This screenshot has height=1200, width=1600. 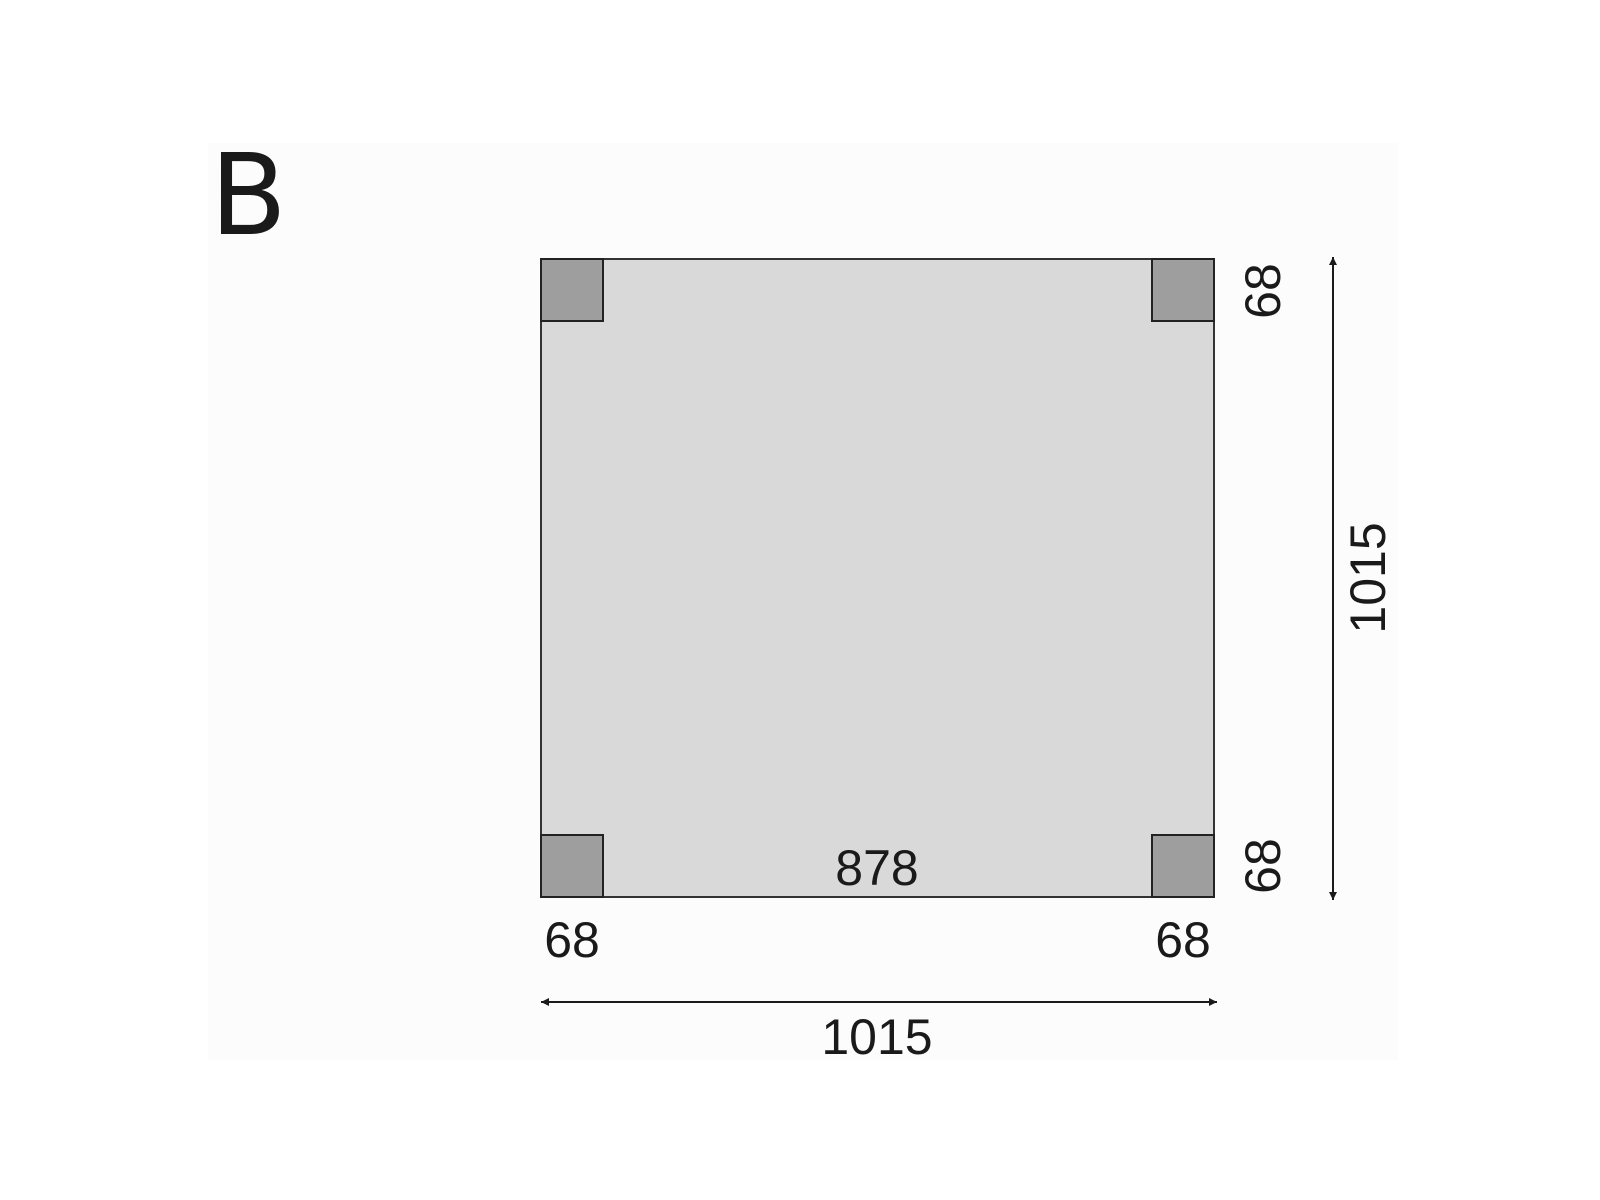 I want to click on inner-span-label: 878, so click(x=876, y=868).